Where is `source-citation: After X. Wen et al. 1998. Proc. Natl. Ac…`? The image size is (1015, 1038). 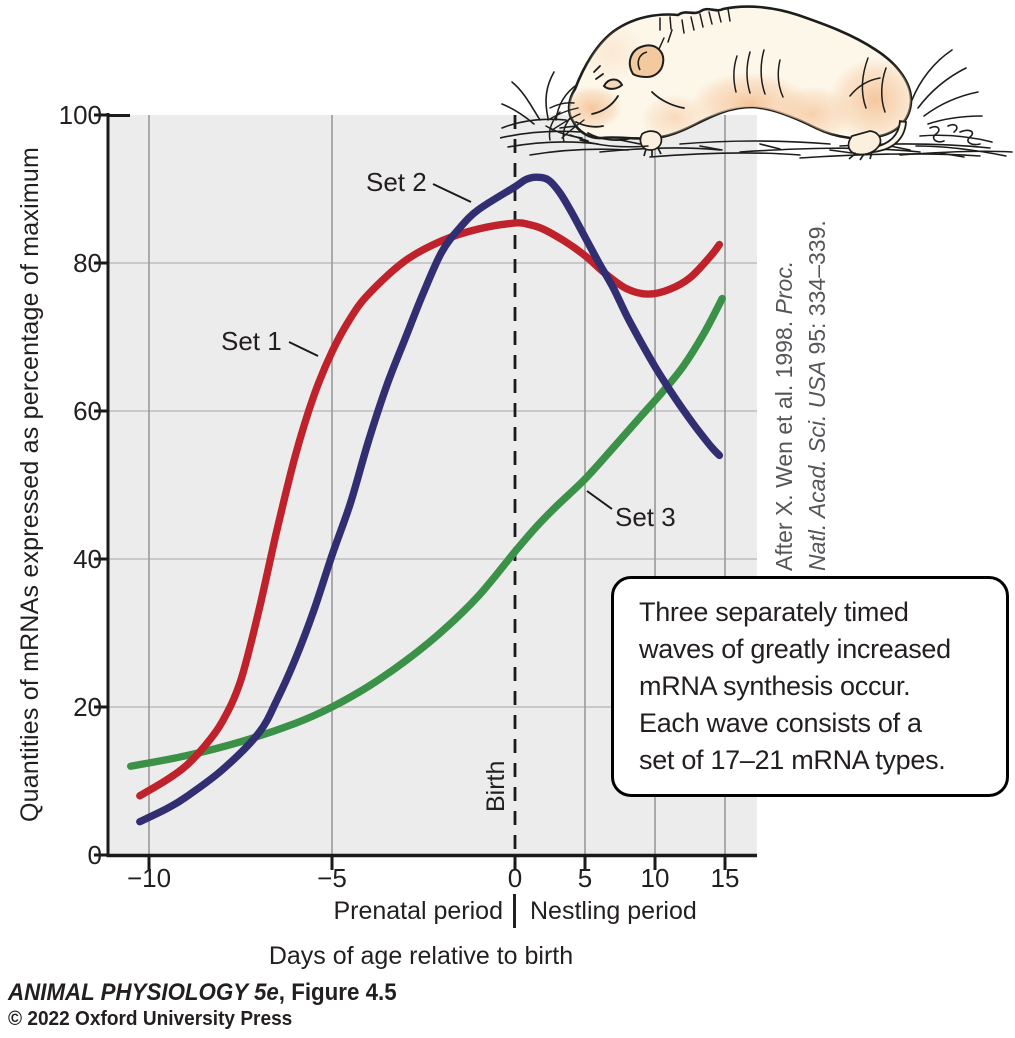
source-citation: After X. Wen et al. 1998. Proc. Natl. Ac… is located at coordinates (801, 395).